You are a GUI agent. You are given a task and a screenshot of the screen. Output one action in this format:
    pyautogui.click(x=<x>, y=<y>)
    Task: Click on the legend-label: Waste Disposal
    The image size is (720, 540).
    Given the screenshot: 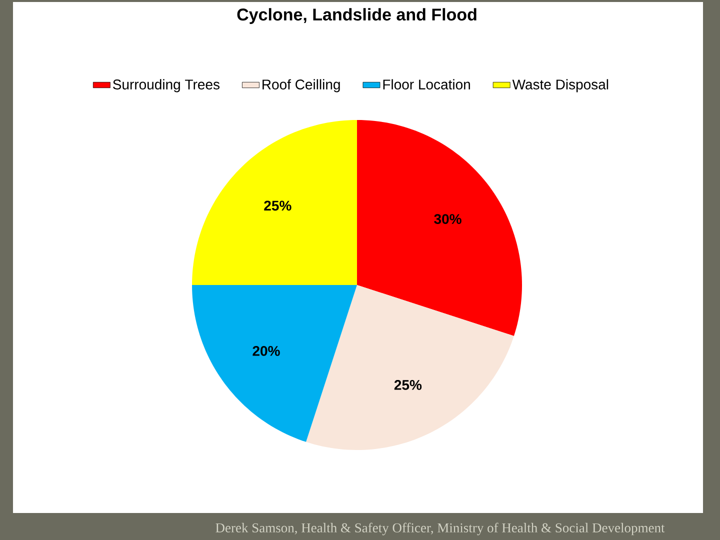 What is the action you would take?
    pyautogui.click(x=560, y=85)
    